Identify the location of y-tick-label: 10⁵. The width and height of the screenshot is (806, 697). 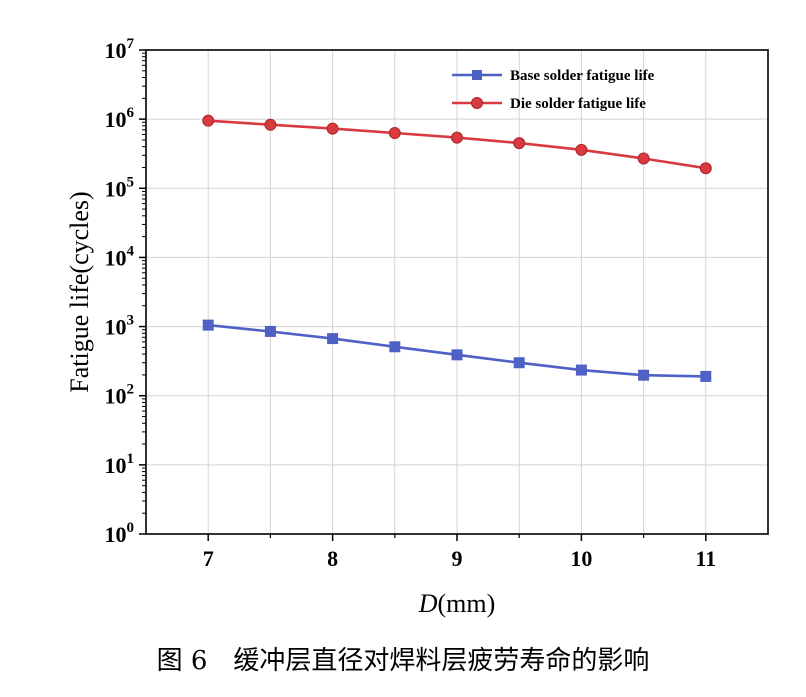
(120, 187).